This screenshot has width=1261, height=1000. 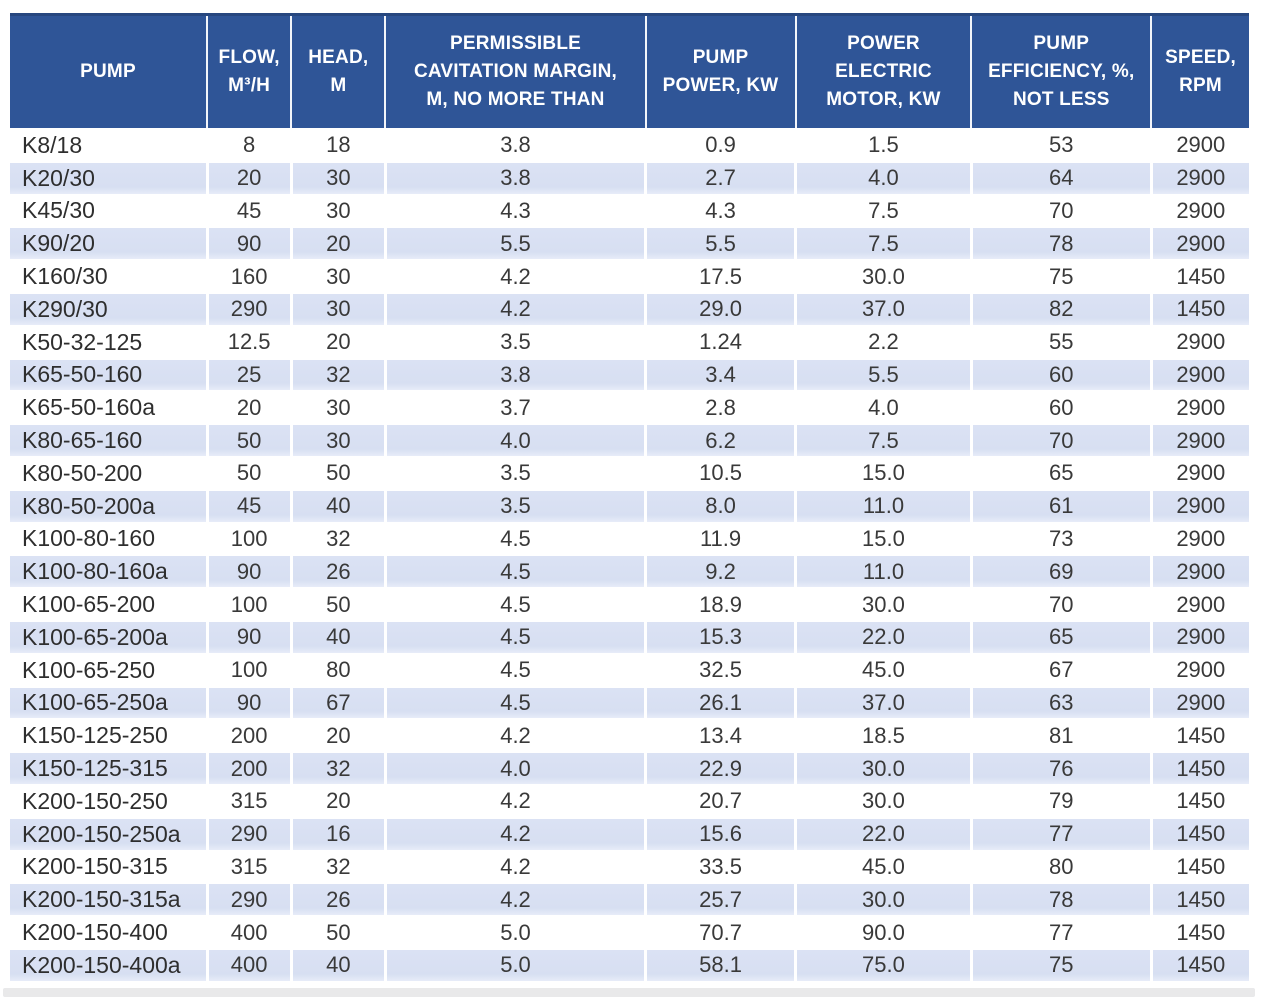 I want to click on table-row: K100-80-160a 90 26 4.5 9.2 11.0 69 2900, so click(x=629, y=571).